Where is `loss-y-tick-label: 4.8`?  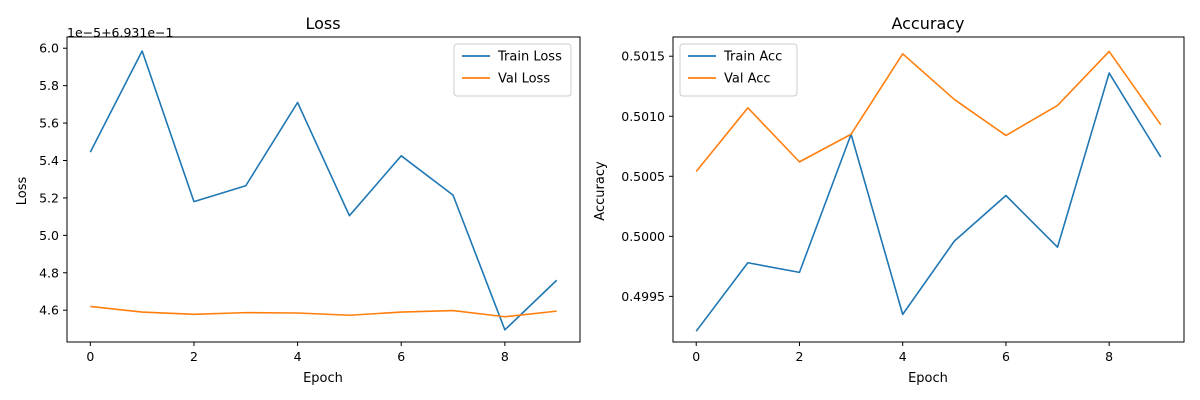 loss-y-tick-label: 4.8 is located at coordinates (49, 272).